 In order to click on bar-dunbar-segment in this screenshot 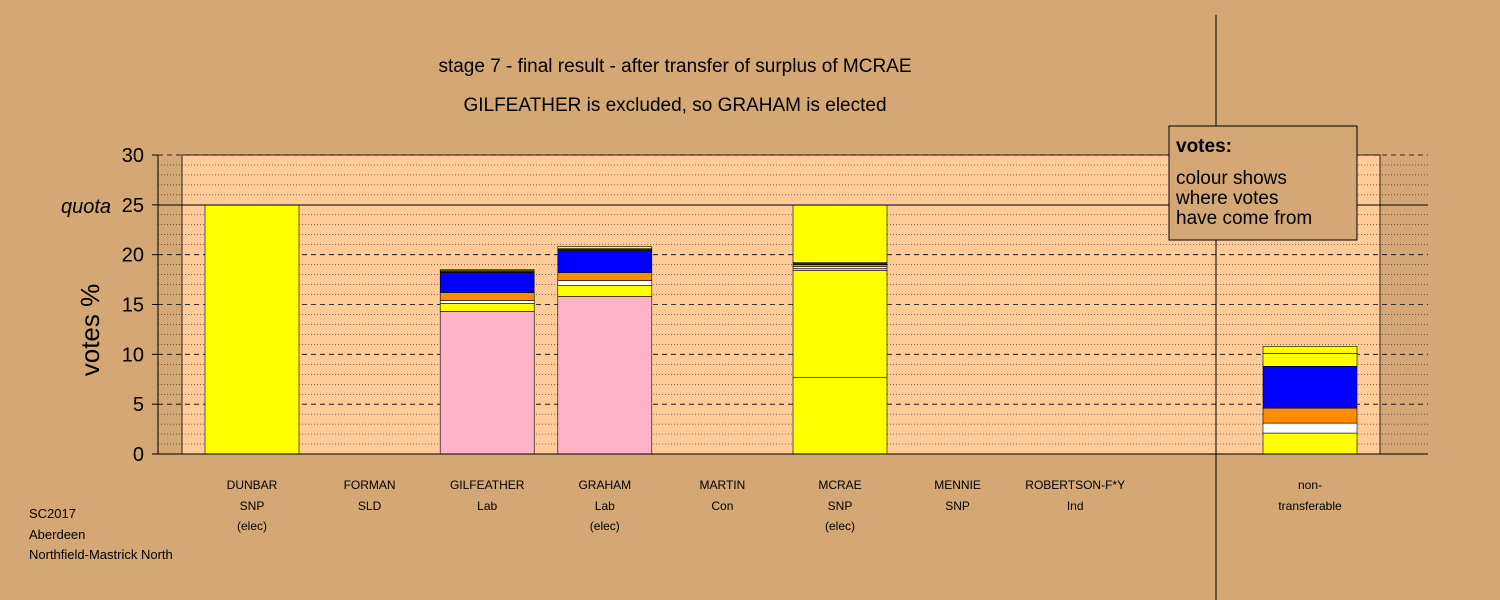, I will do `click(252, 329)`.